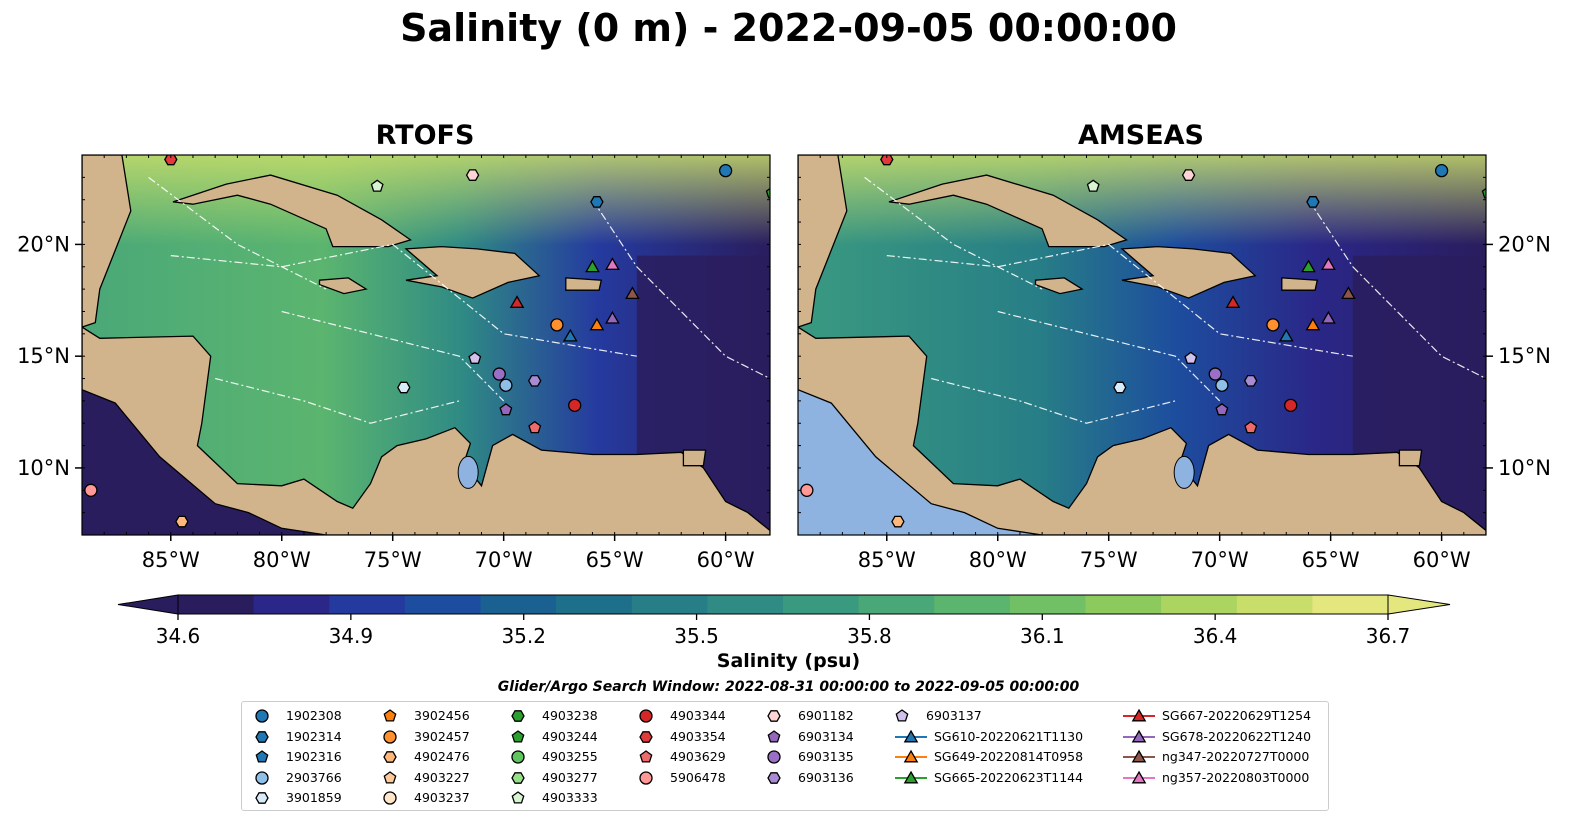 The width and height of the screenshot is (1577, 827). Describe the element at coordinates (178, 636) in the screenshot. I see `colorbar-tick-label: 34.6` at that location.